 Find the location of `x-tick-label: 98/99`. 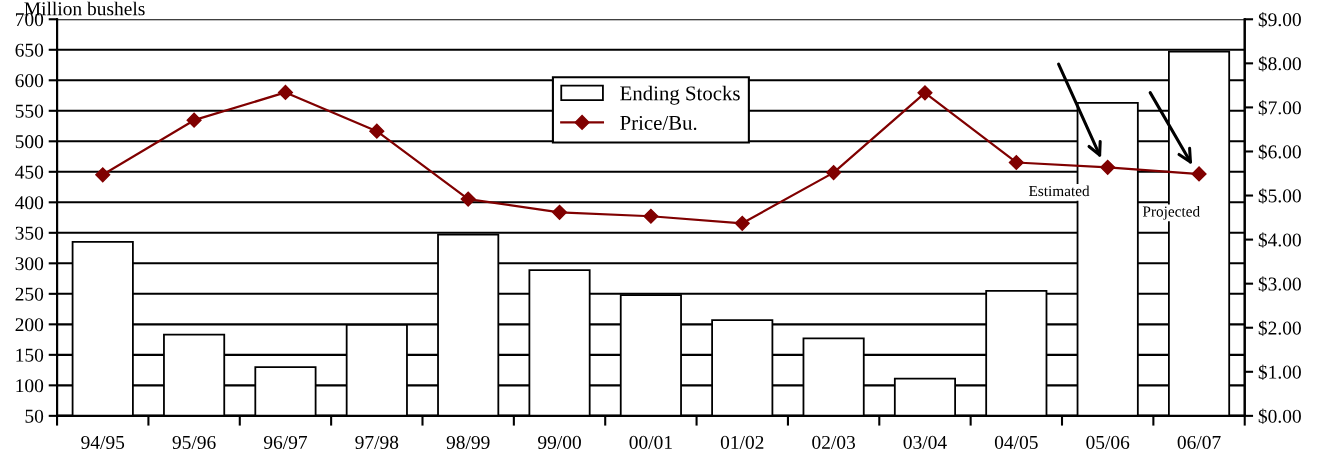

x-tick-label: 98/99 is located at coordinates (468, 442).